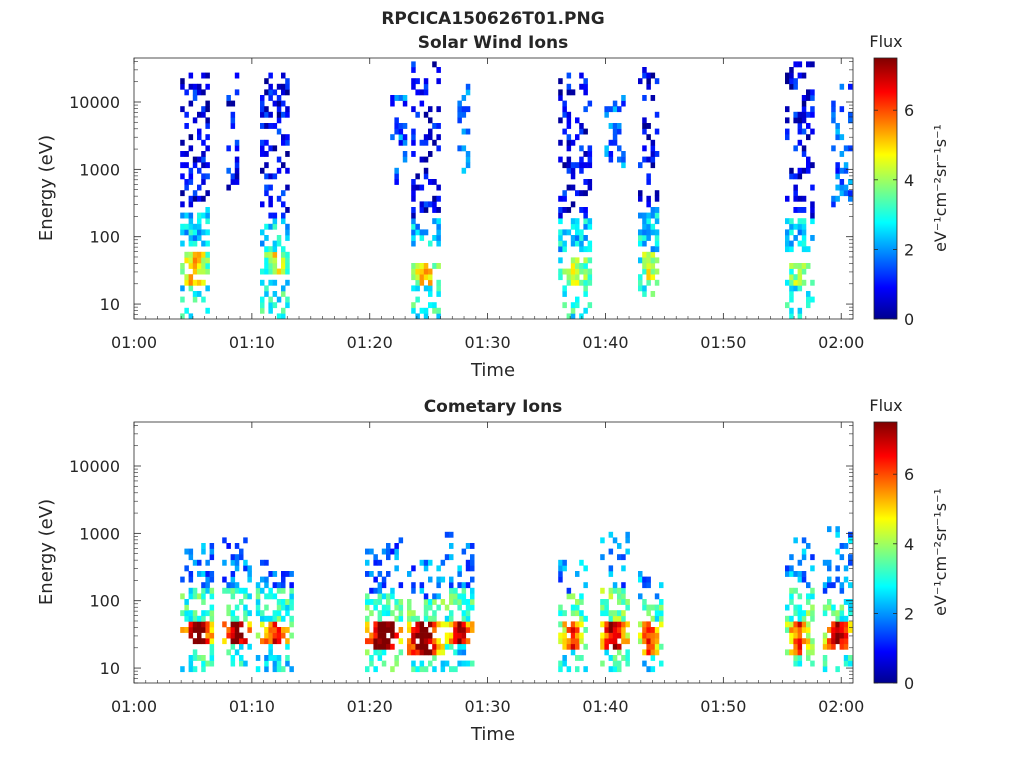 Image resolution: width=1024 pixels, height=768 pixels. I want to click on y-tick-label: 100, so click(104, 601).